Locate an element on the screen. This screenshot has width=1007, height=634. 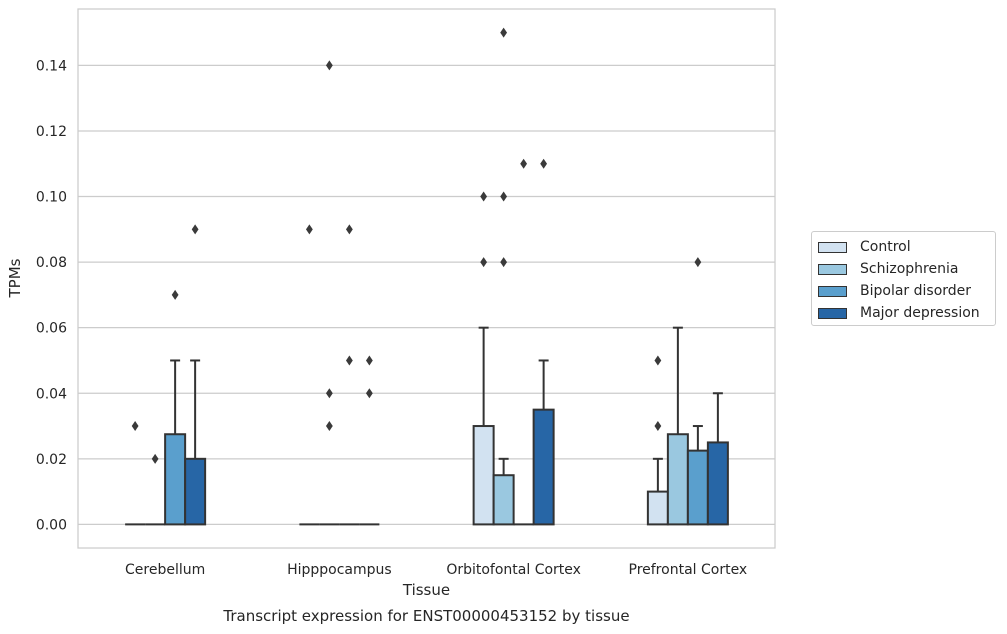
legend-item-schizophrenia: Schizophrenia is located at coordinates (906, 269).